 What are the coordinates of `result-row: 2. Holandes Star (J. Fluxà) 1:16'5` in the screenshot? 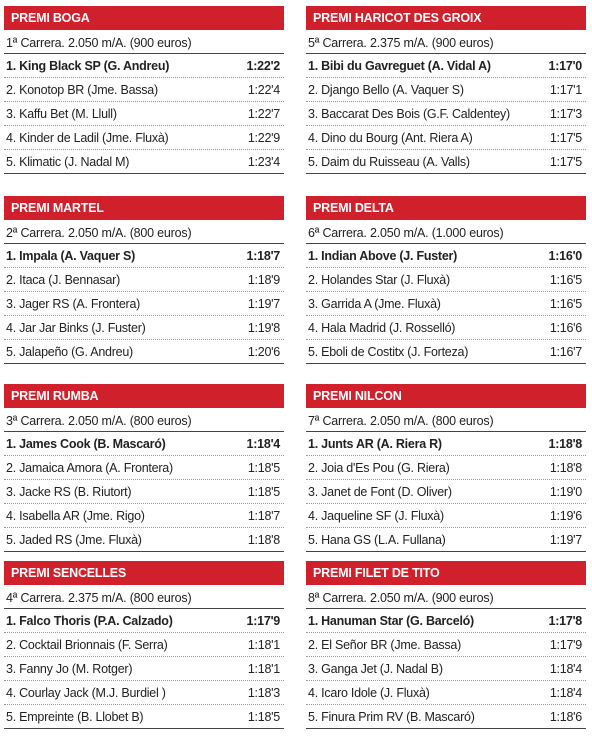 It's located at (446, 280).